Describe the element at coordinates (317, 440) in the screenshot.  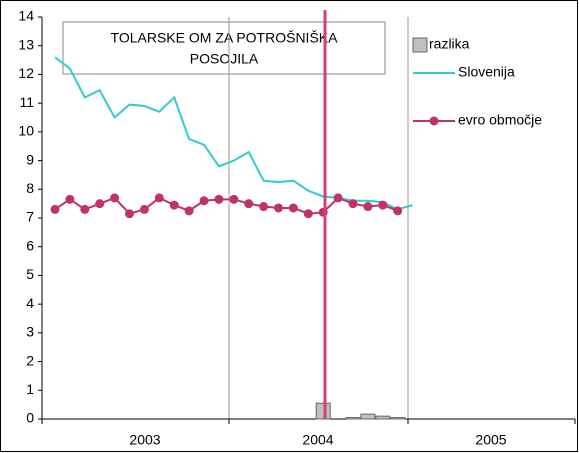
I see `x-year-label: 2004` at that location.